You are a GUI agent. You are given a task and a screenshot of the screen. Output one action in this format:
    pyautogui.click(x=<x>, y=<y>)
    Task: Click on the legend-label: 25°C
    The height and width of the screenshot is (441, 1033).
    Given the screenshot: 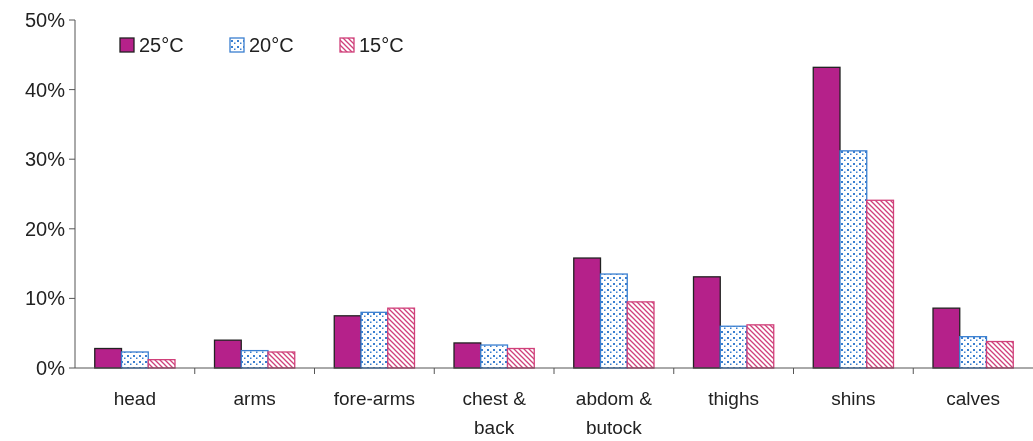 What is the action you would take?
    pyautogui.click(x=161, y=45)
    